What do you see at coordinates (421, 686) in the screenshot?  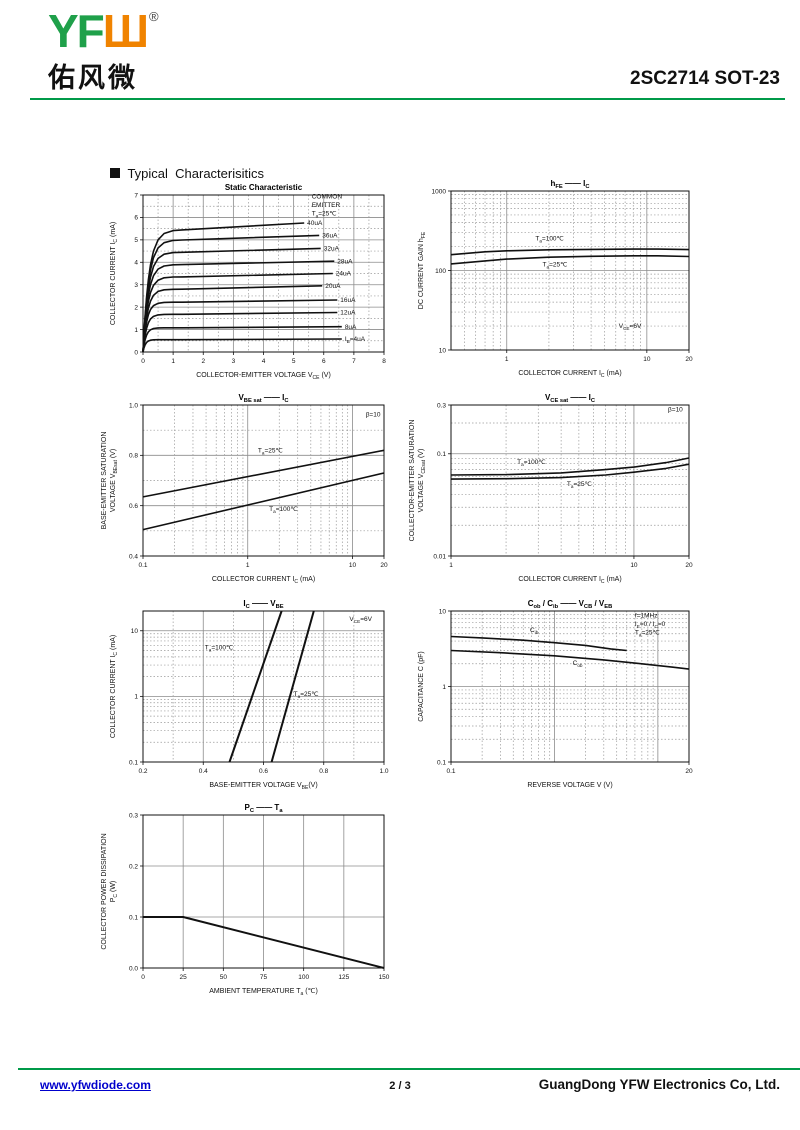 I see `y-axis-label: CAPACITANCE C (pF)` at bounding box center [421, 686].